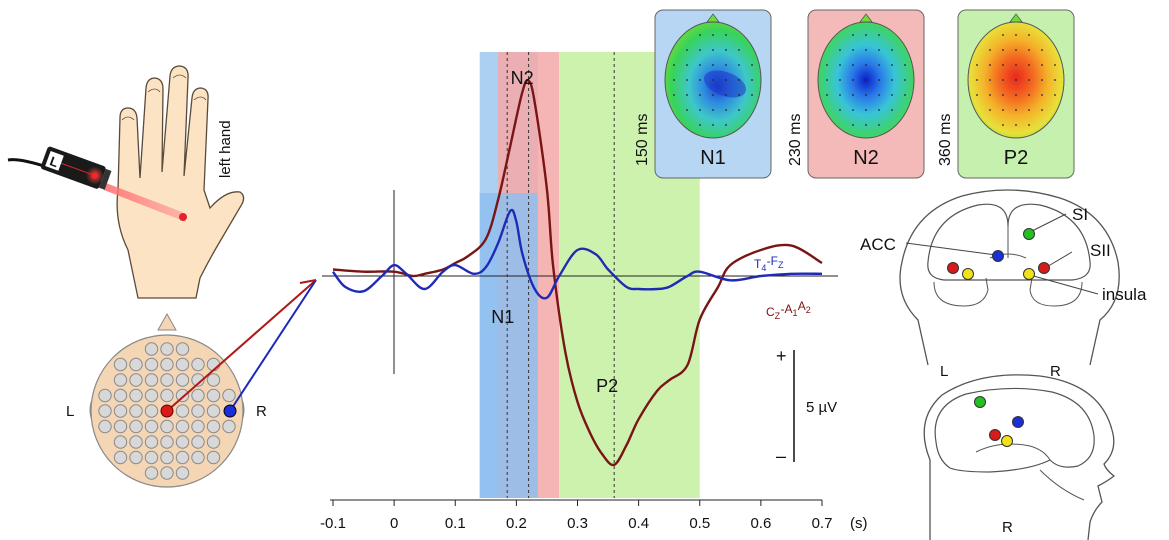 The width and height of the screenshot is (1169, 540). What do you see at coordinates (230, 411) in the screenshot?
I see `t4-electrode` at bounding box center [230, 411].